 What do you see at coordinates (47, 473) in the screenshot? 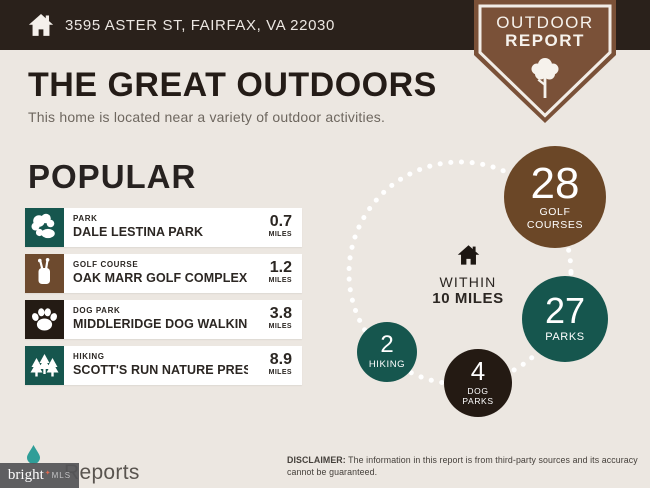
I see `watermark-star-icon: ✦` at bounding box center [47, 473].